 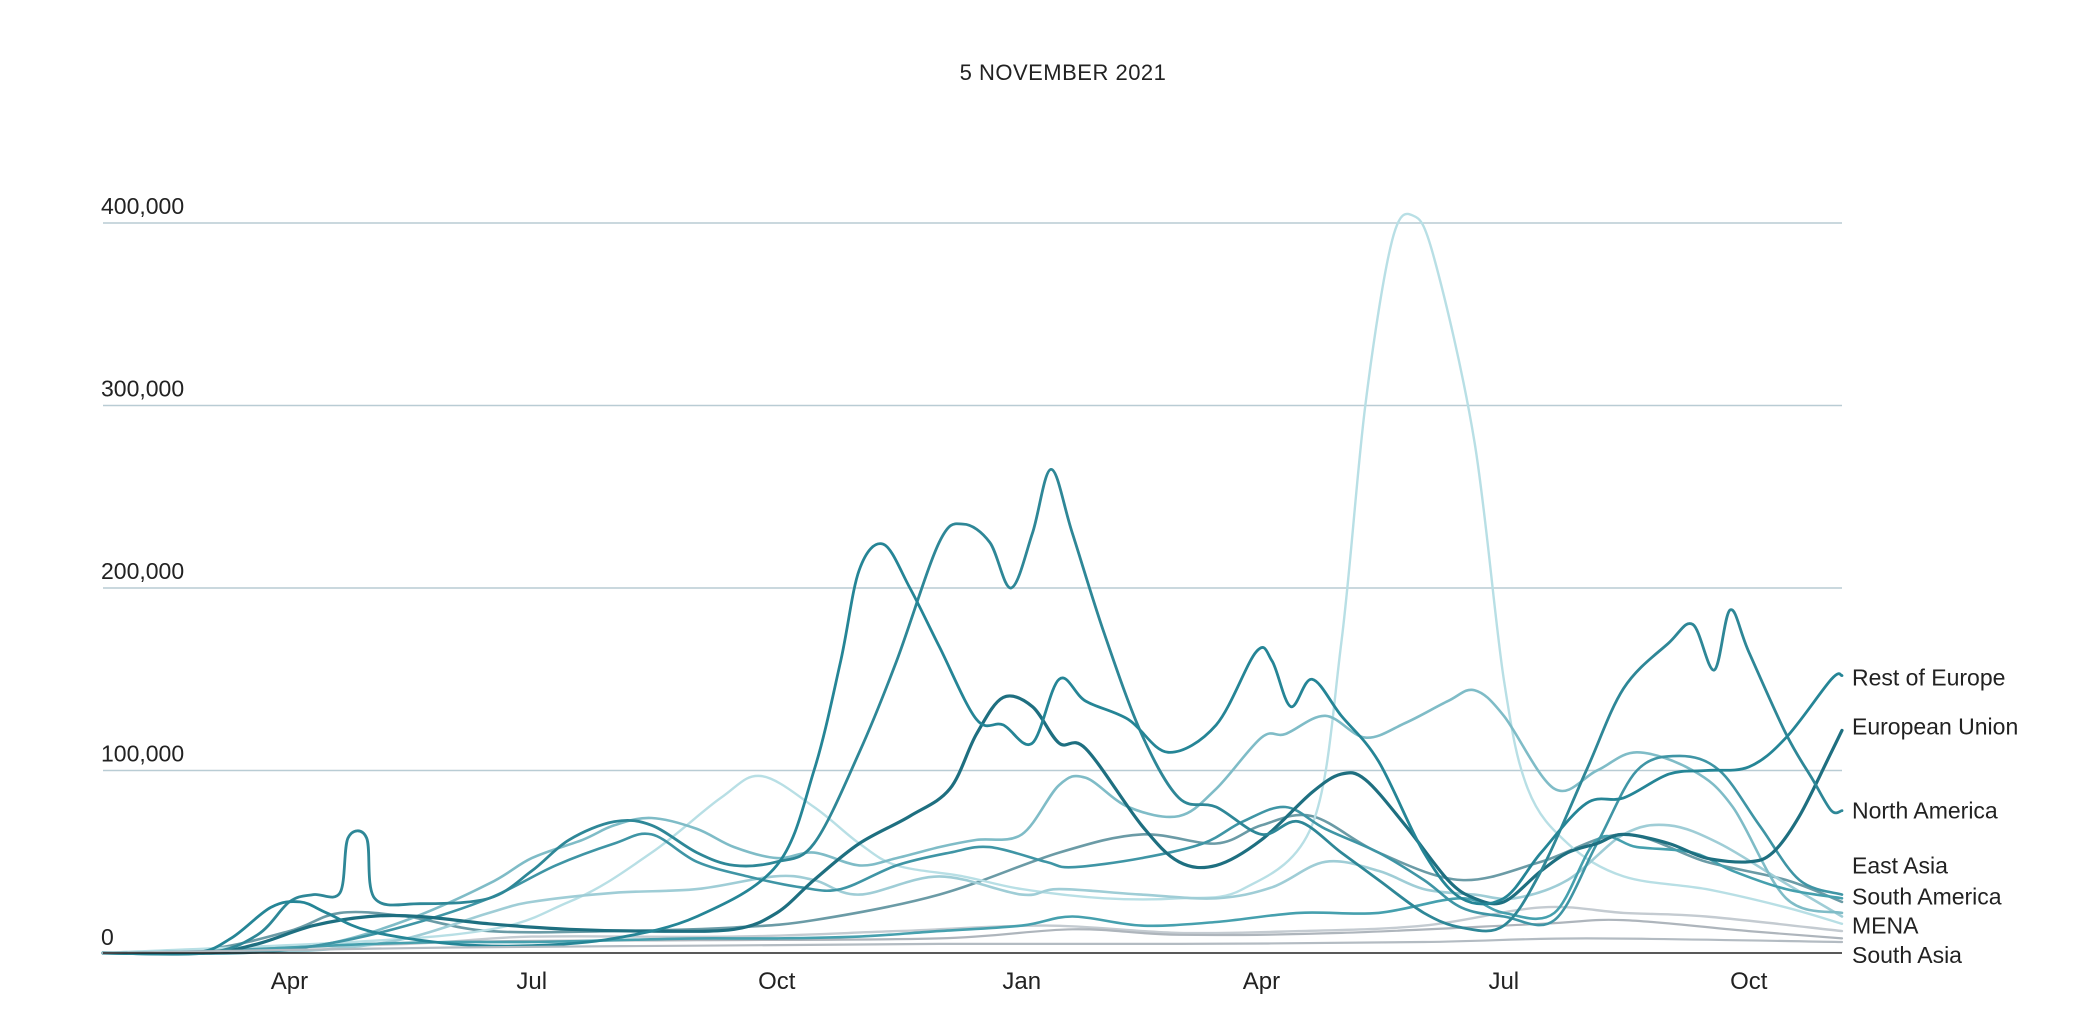 I want to click on x-tick-label-6: Oct, so click(x=1749, y=981).